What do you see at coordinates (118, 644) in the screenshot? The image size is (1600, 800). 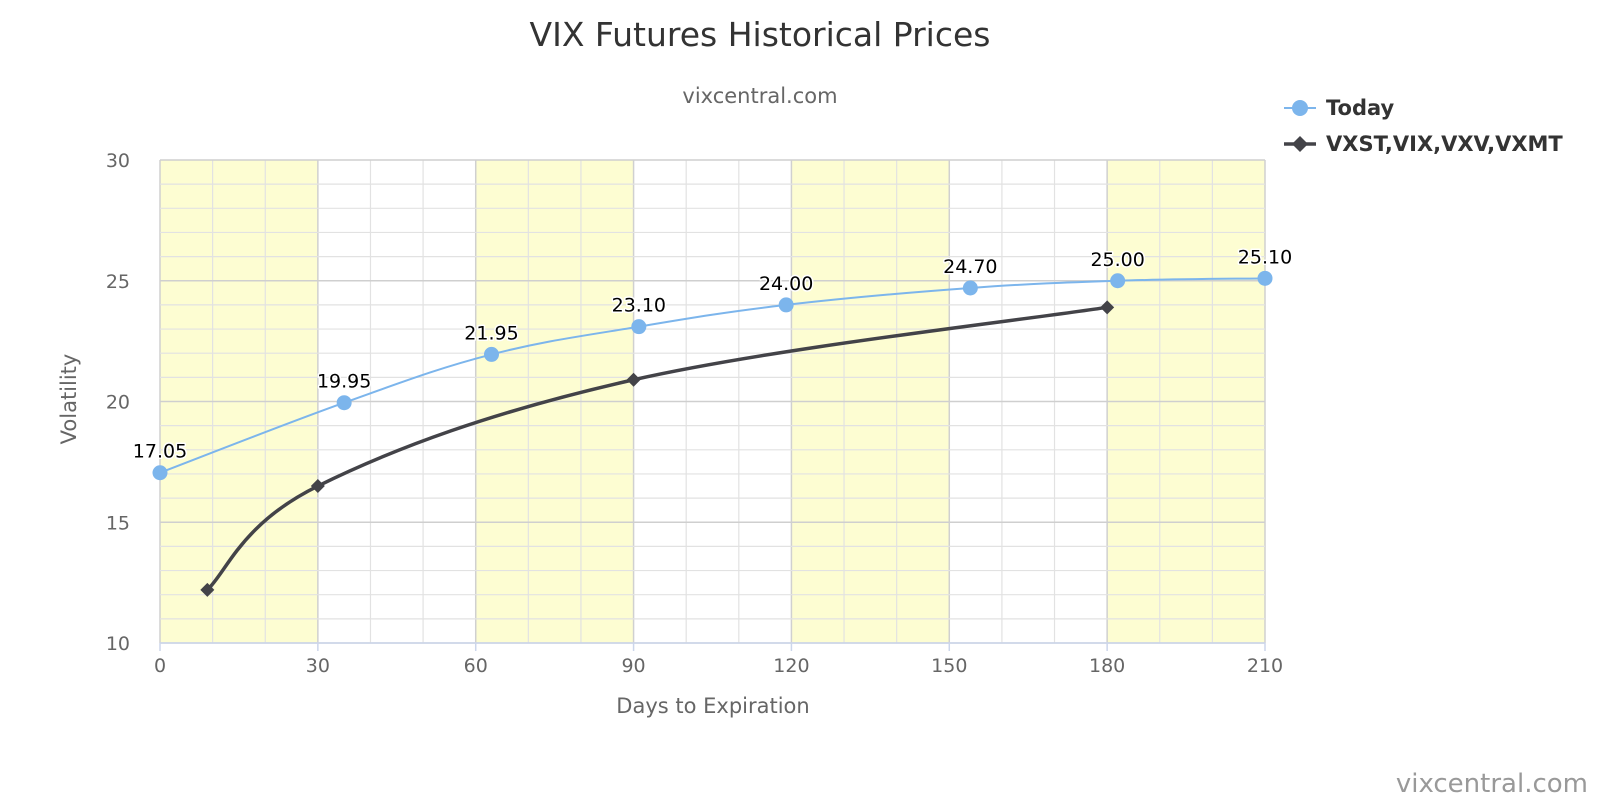 I see `y-tick-label: 10` at bounding box center [118, 644].